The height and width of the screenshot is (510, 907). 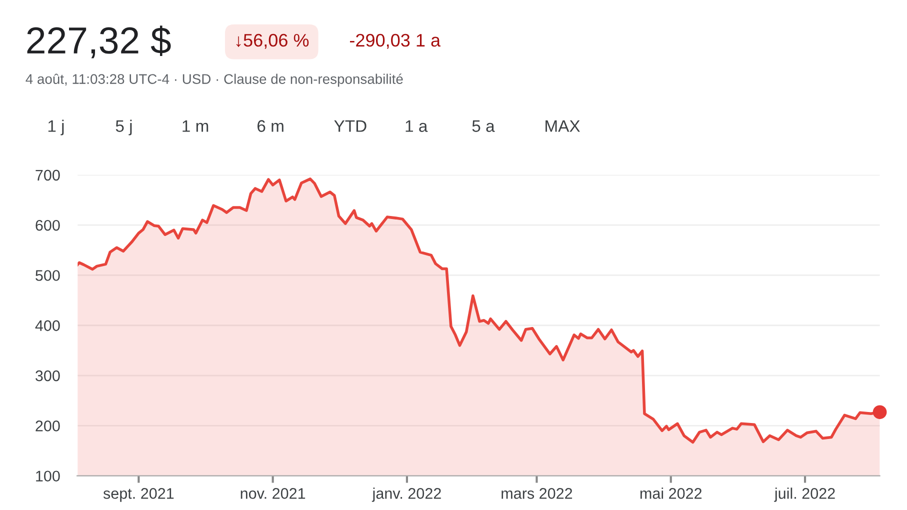 What do you see at coordinates (214, 80) in the screenshot?
I see `chart-subtitle: 4 août, 11:03:28 UTC-4 · USD · Clause de non-responsabilité` at bounding box center [214, 80].